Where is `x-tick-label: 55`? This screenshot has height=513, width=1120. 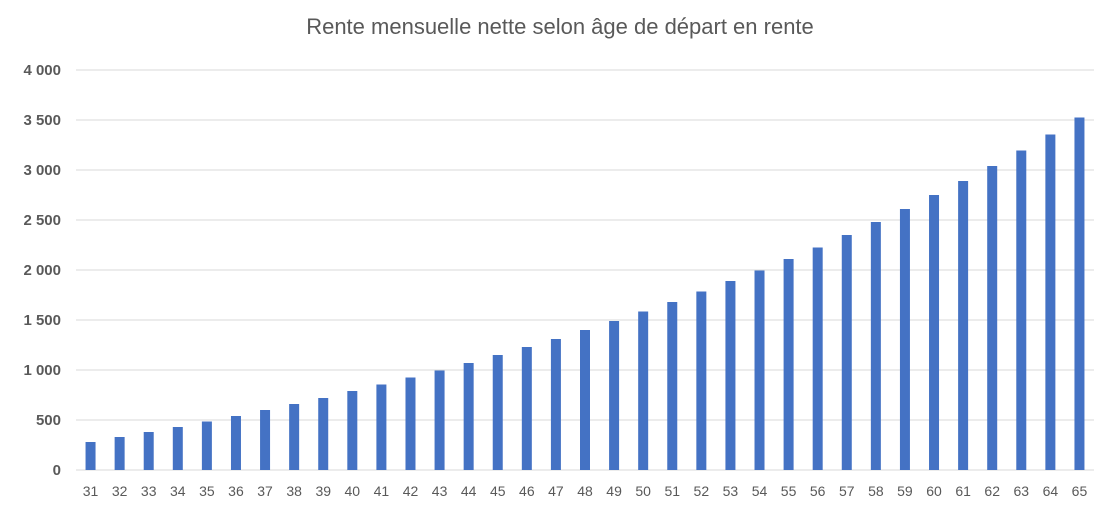
x-tick-label: 55 is located at coordinates (789, 491).